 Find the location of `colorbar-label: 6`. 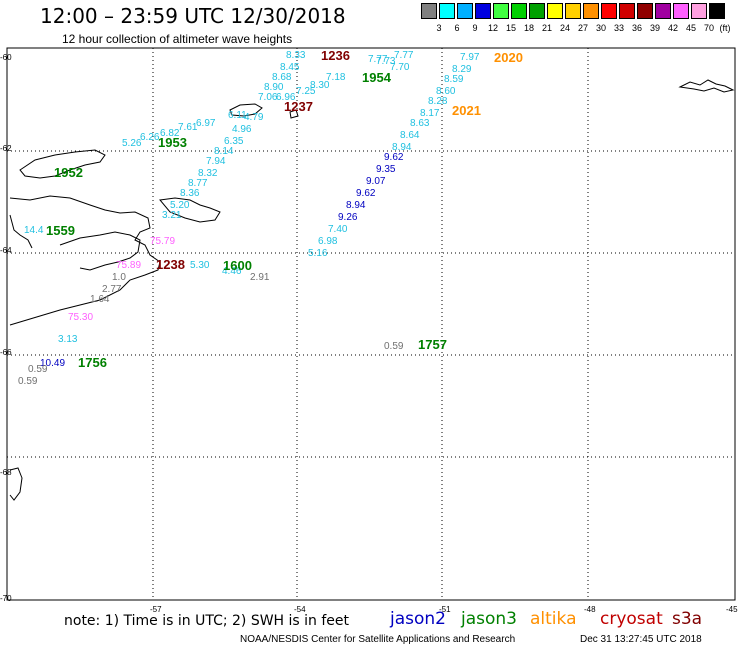

colorbar-label: 6 is located at coordinates (457, 28).